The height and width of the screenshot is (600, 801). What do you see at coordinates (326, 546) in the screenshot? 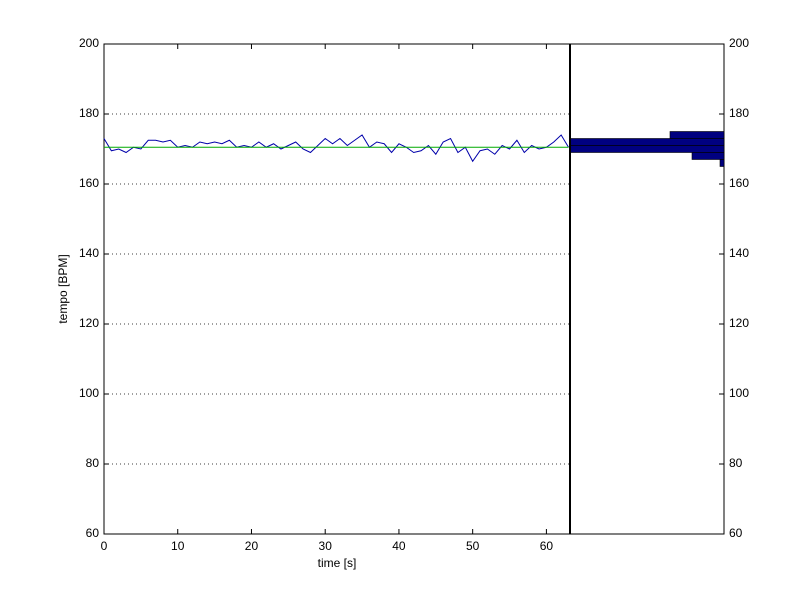
I see `x-tick-label: 30` at bounding box center [326, 546].